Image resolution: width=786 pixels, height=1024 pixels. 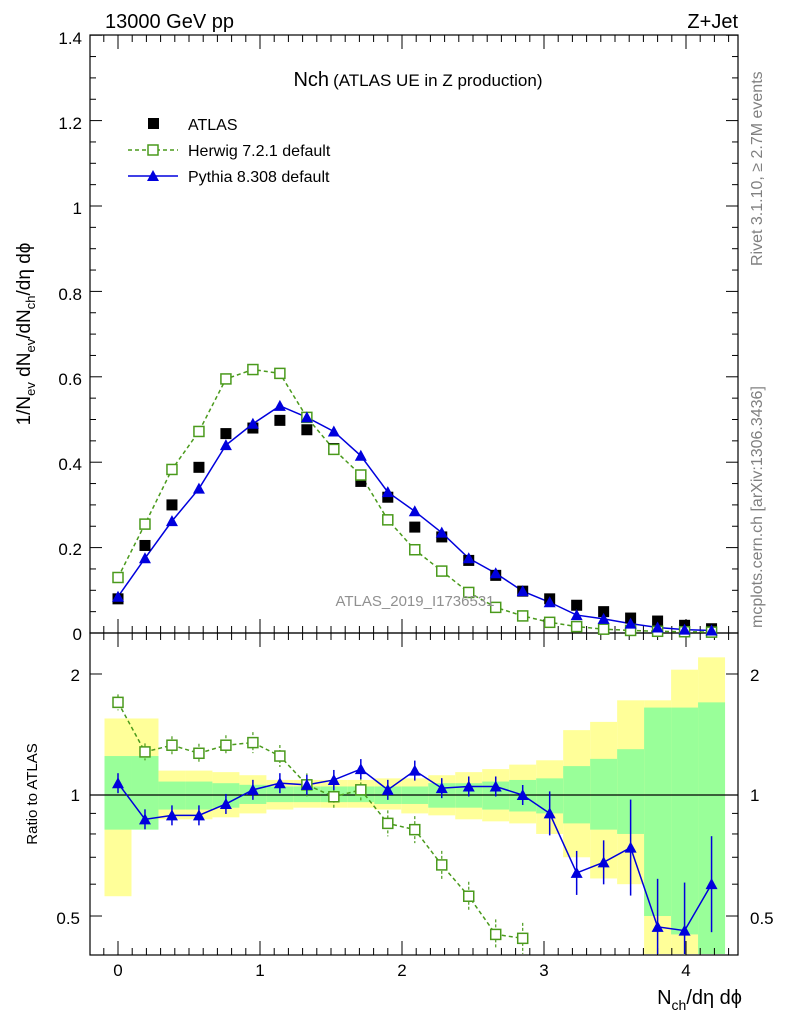 What do you see at coordinates (259, 177) in the screenshot?
I see `legend-pythia-label: Pythia 8.308 default` at bounding box center [259, 177].